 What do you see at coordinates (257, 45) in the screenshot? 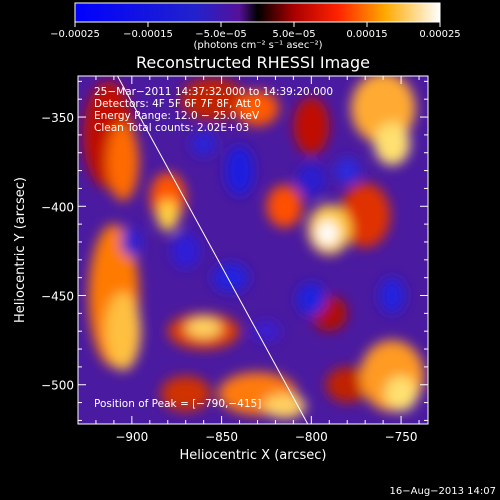
I see `colorbar-unit-label: (photons cm⁻² s⁻¹ asec⁻²)` at bounding box center [257, 45].